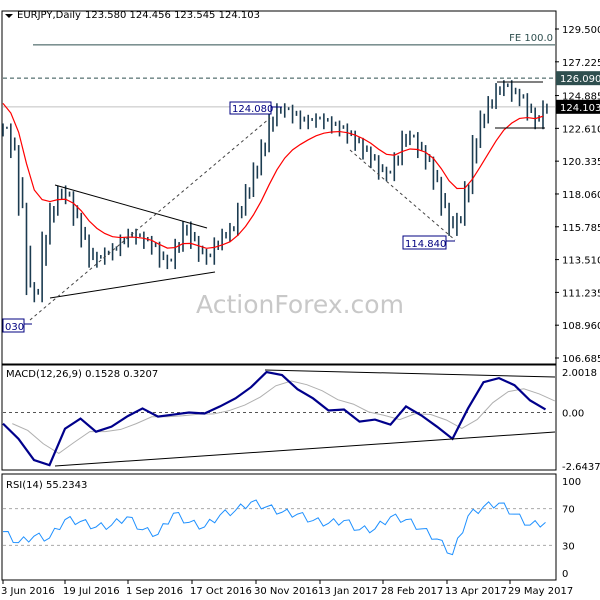 Image resolution: width=600 pixels, height=600 pixels. What do you see at coordinates (568, 546) in the screenshot?
I see `y-tick-label: 30` at bounding box center [568, 546].